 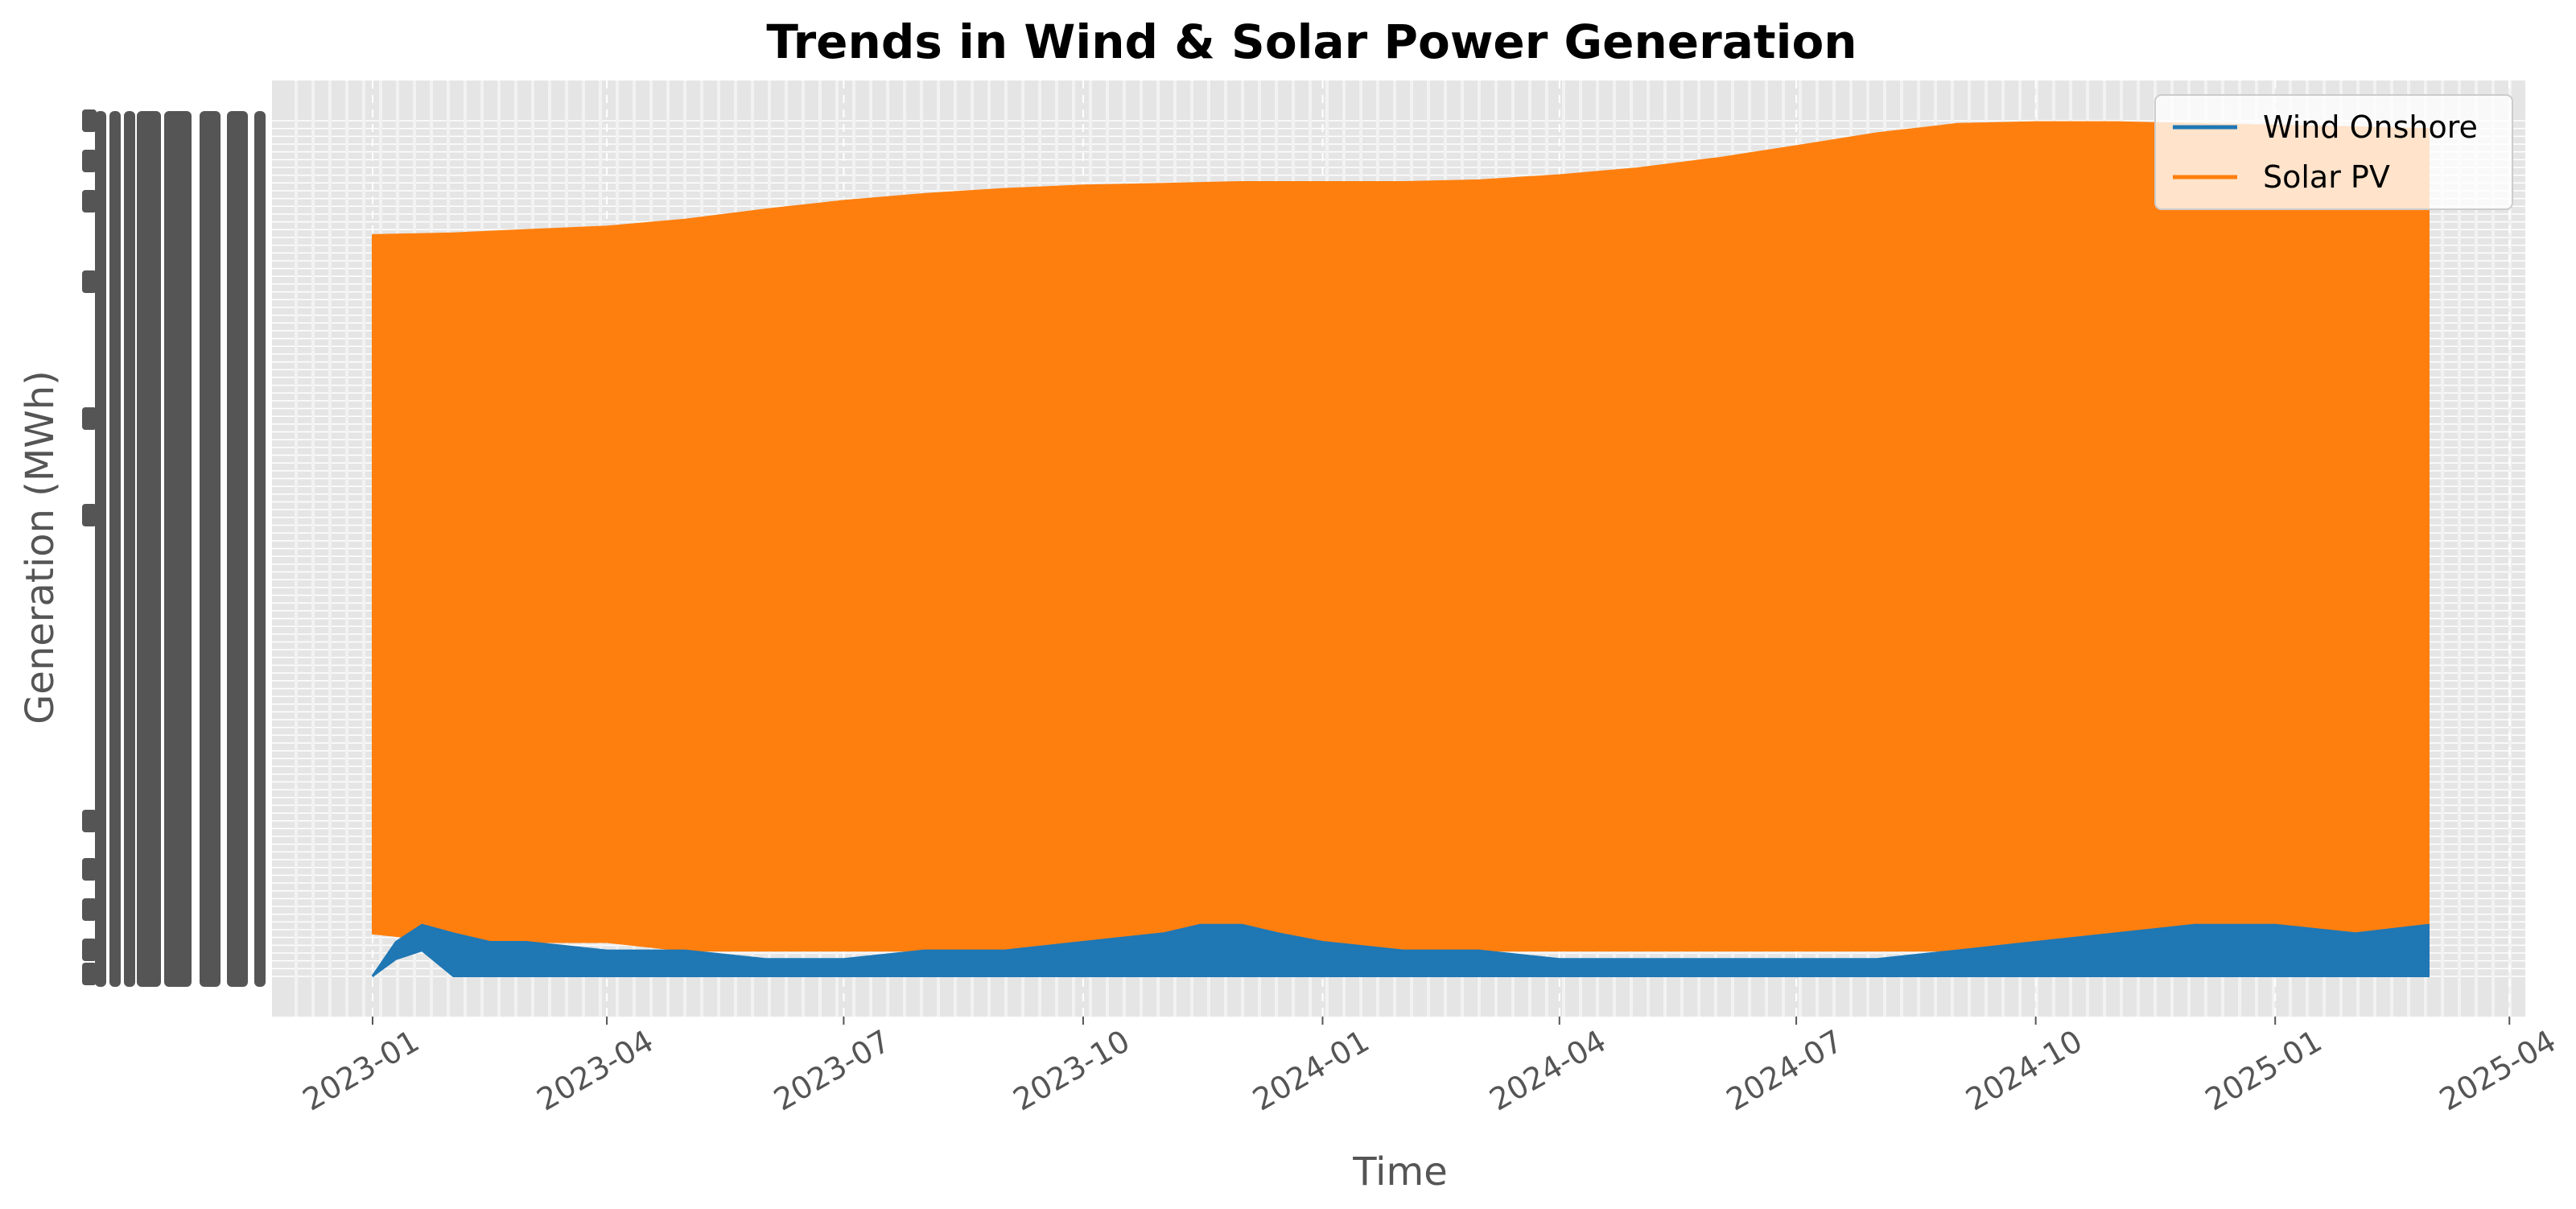 I want to click on x-tick-label: 2023-01, so click(x=361, y=1070).